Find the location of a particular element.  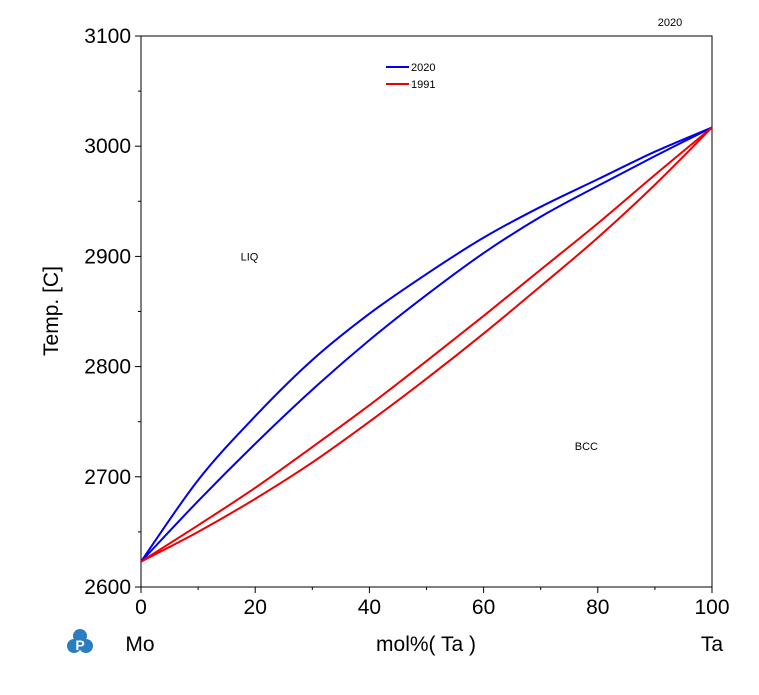

x-tick-label: 80 is located at coordinates (597, 607).